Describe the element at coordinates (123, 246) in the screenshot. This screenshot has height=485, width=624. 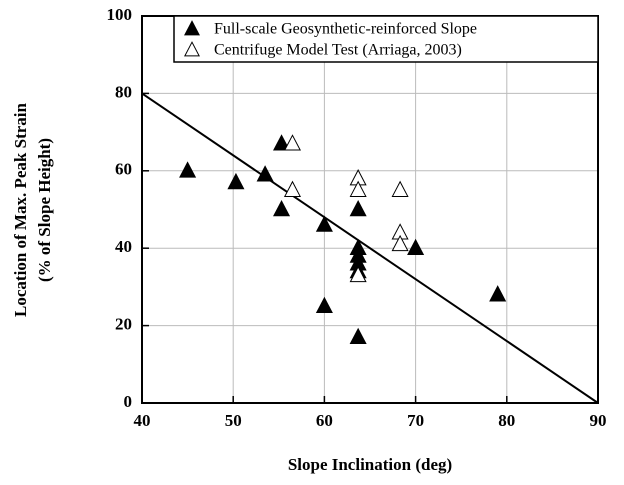
I see `y-tick-label: 40` at that location.